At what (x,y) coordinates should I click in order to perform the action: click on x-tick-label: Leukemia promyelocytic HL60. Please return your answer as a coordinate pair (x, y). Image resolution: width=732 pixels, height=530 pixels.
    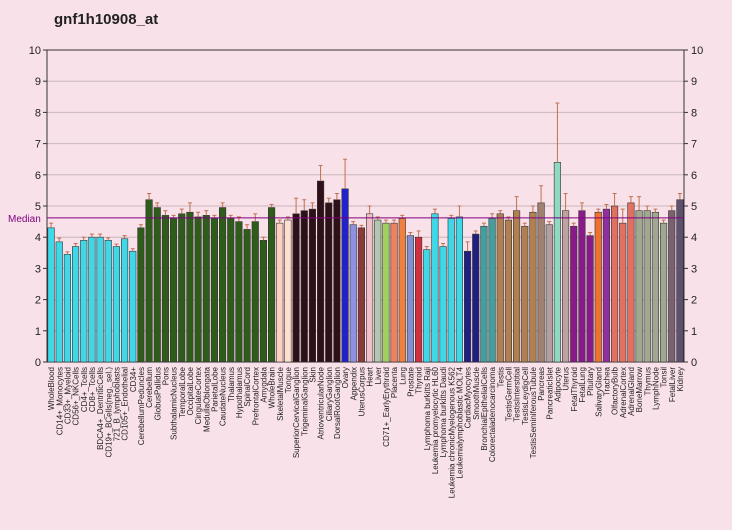
    Looking at the image, I should click on (435, 420).